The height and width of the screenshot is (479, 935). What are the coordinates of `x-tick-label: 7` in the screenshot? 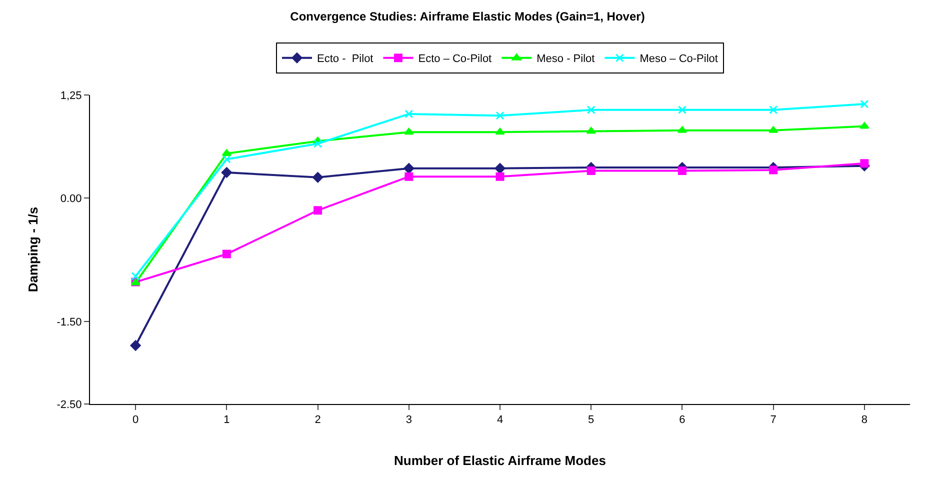 It's located at (773, 420).